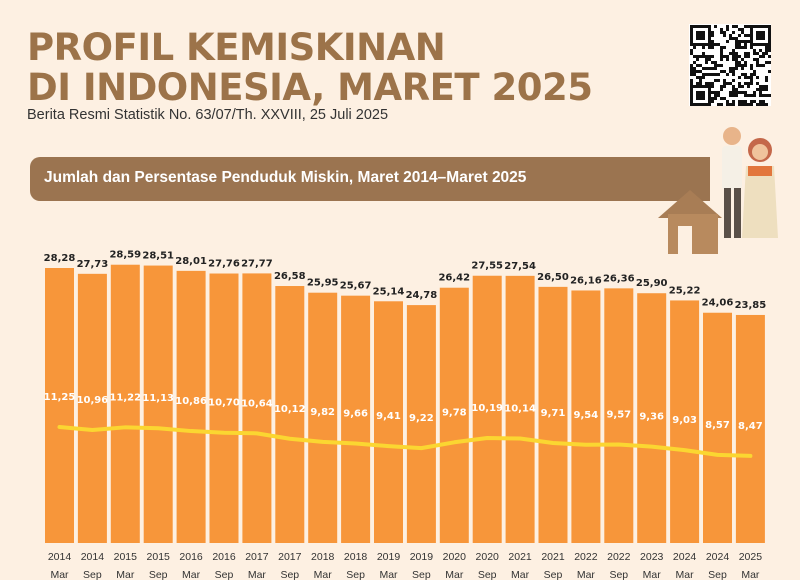 The width and height of the screenshot is (800, 580). I want to click on bar-value-label: 23,85, so click(751, 305).